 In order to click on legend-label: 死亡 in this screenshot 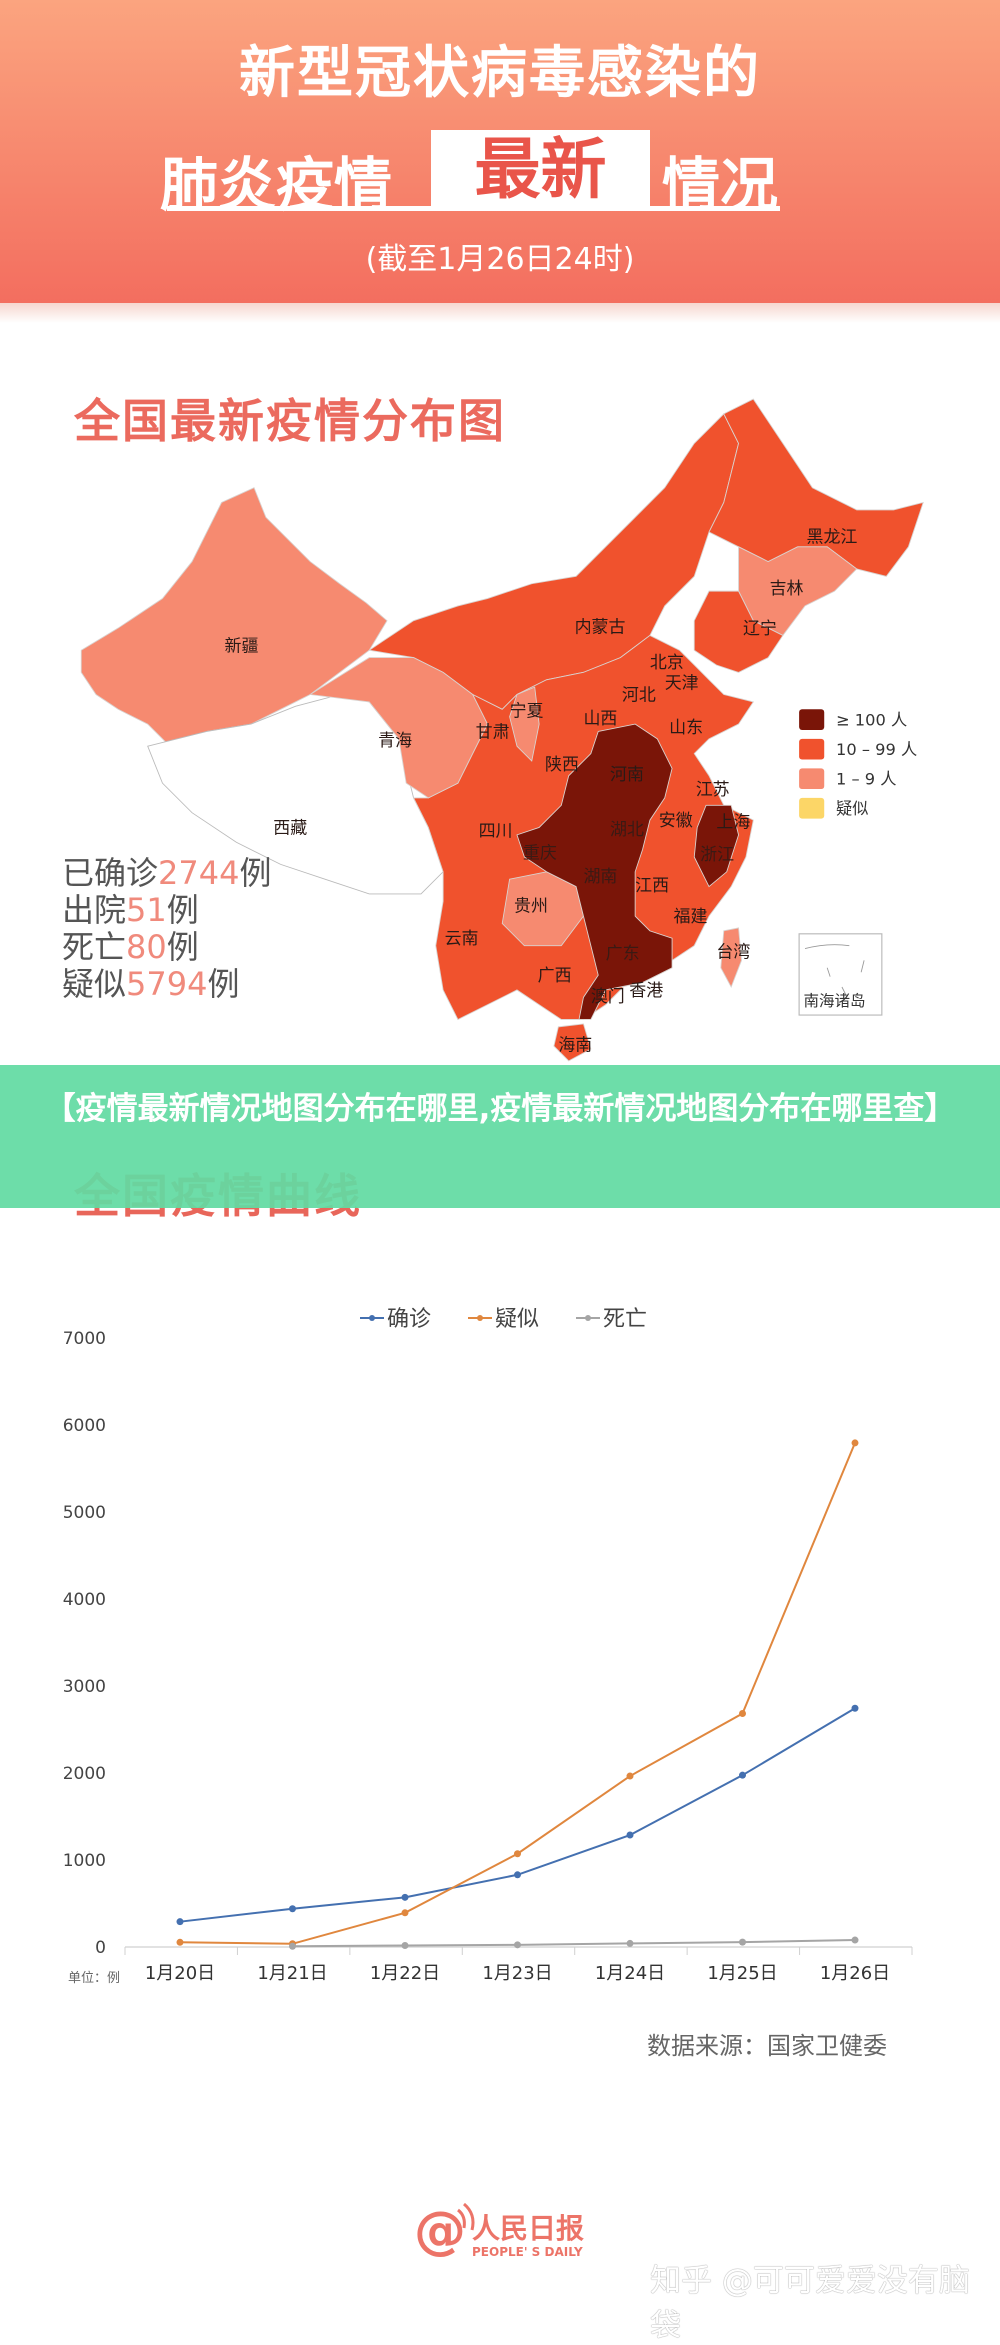, I will do `click(625, 1319)`.